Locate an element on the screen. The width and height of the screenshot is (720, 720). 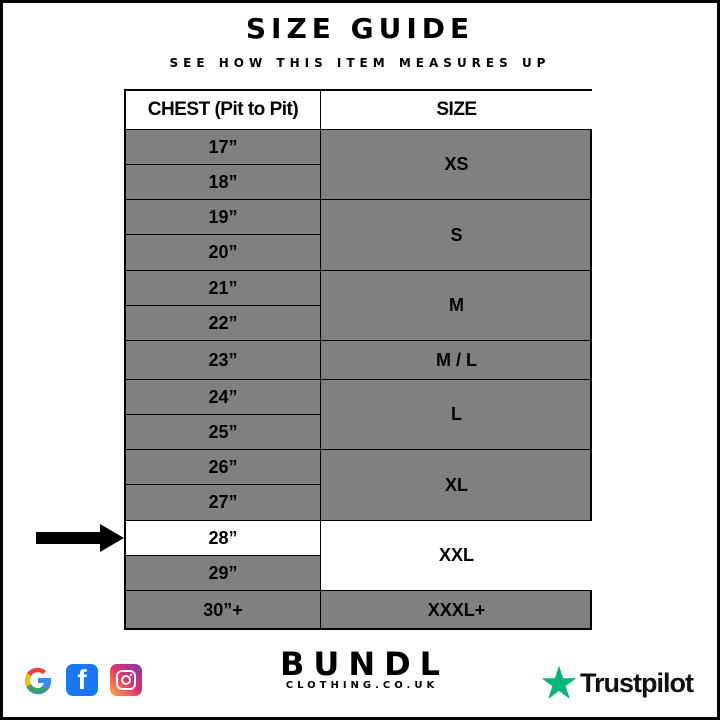
chest-cell: 29” is located at coordinates (223, 573).